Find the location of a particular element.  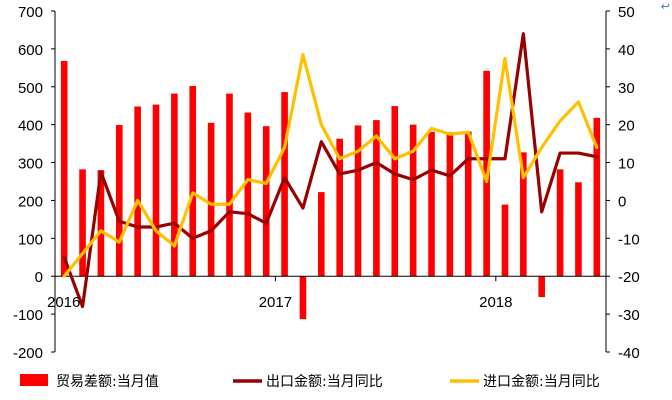

legend: 贸易差额:当月值 出口金额:当月同比 进口金额:当月同比 is located at coordinates (310, 382).